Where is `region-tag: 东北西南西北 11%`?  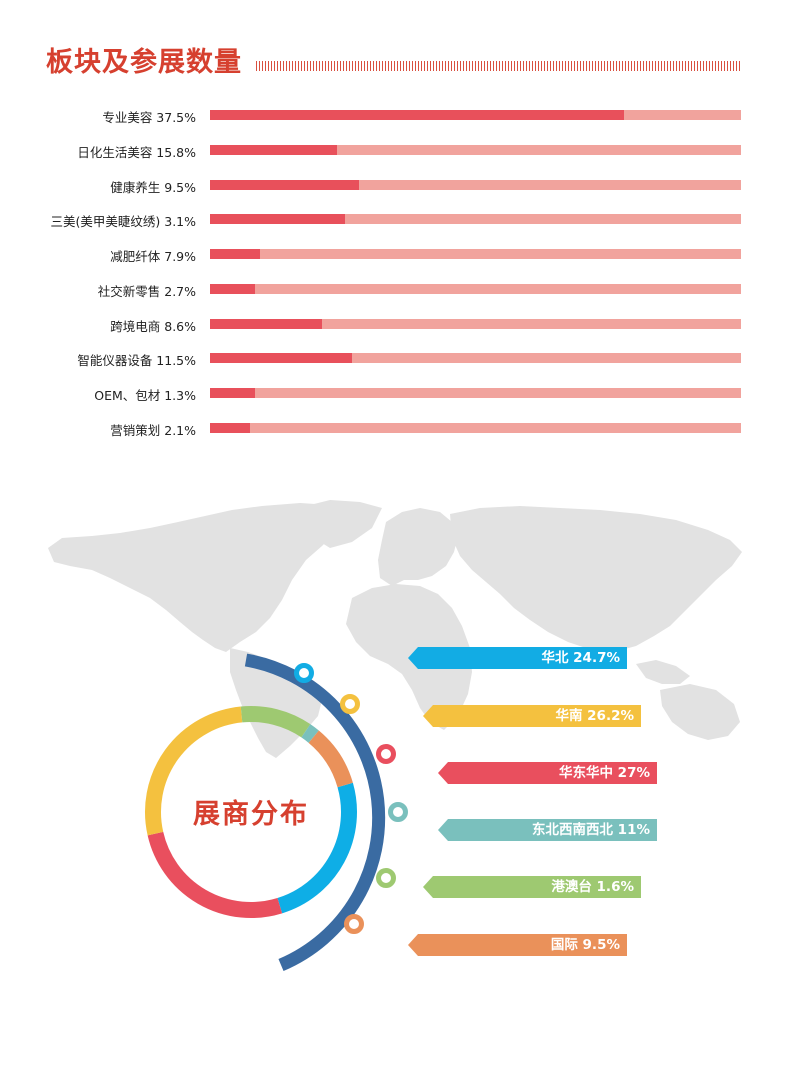
region-tag: 东北西南西北 11% is located at coordinates (547, 830).